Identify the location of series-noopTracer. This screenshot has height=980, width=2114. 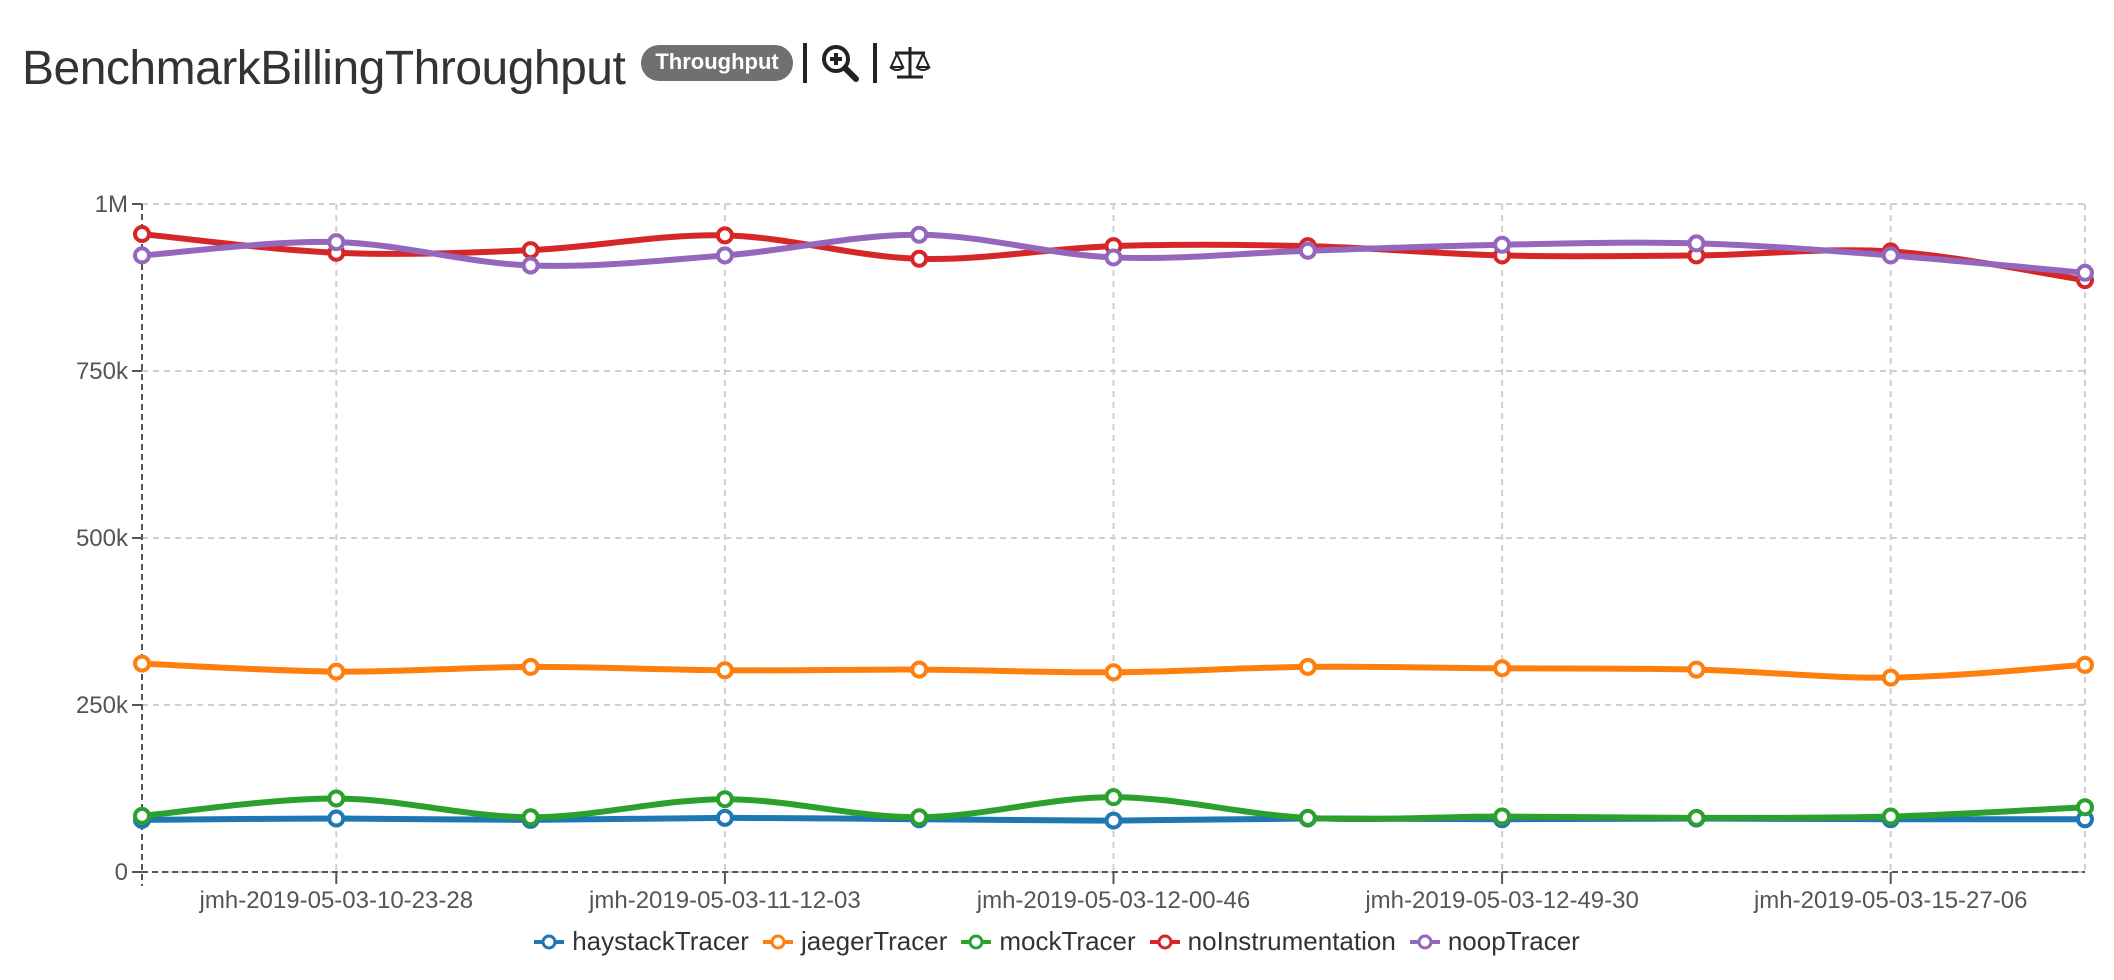
(1113, 253).